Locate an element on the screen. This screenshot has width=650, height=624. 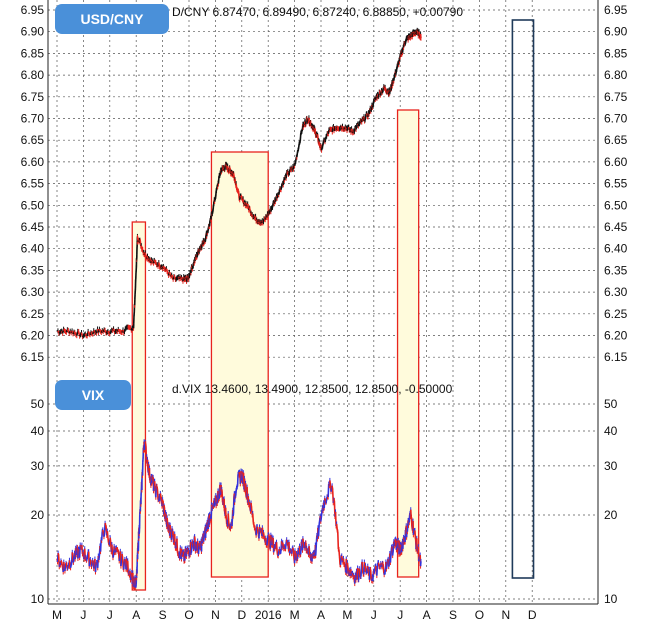
highlight-box-blue is located at coordinates (523, 299).